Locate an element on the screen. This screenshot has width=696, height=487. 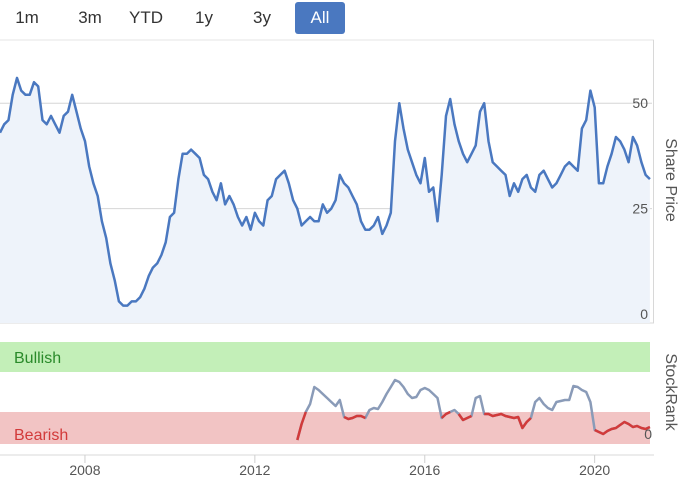
price-tick-label: 50 is located at coordinates (640, 103).